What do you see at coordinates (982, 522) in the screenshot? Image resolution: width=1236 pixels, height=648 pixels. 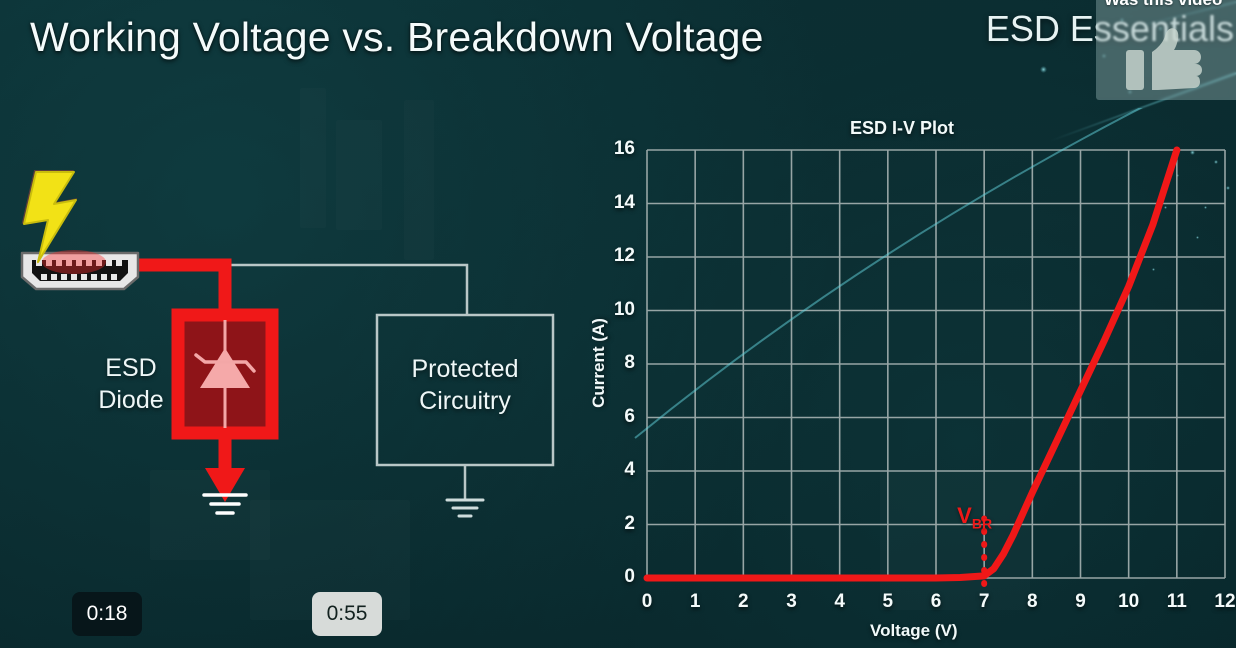 I see `vbr-label-subscript: BR` at bounding box center [982, 522].